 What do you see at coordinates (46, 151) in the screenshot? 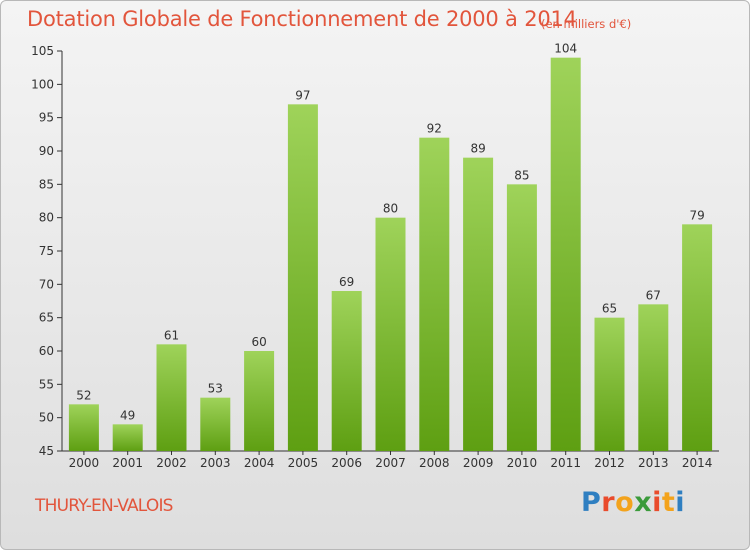
I see `y-tick-label: 90` at bounding box center [46, 151].